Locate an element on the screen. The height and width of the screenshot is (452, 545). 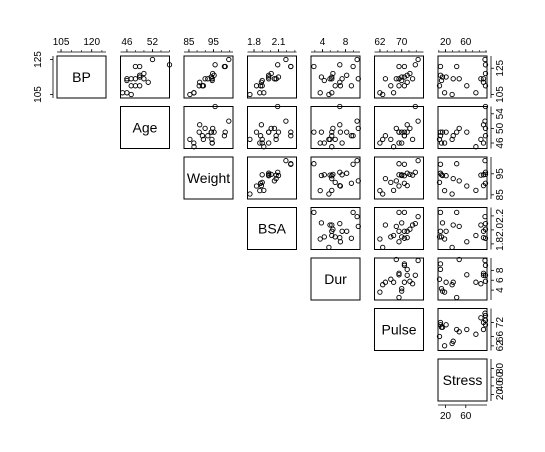
panel-frame-bsa-dur is located at coordinates (335, 228).